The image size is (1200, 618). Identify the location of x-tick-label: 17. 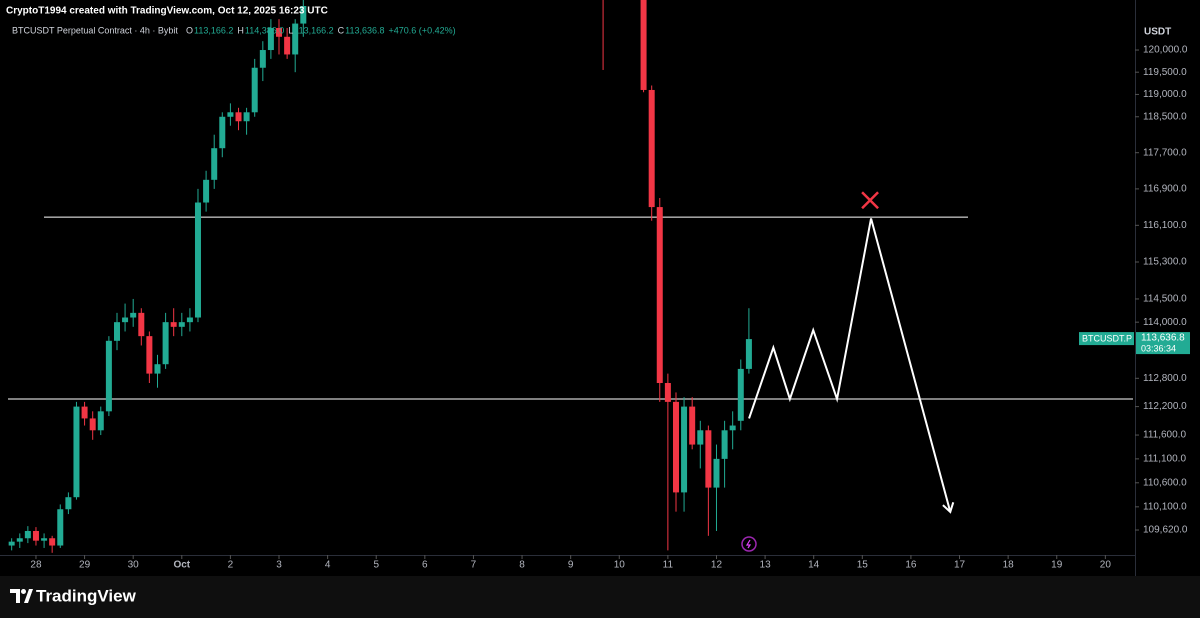
(960, 565).